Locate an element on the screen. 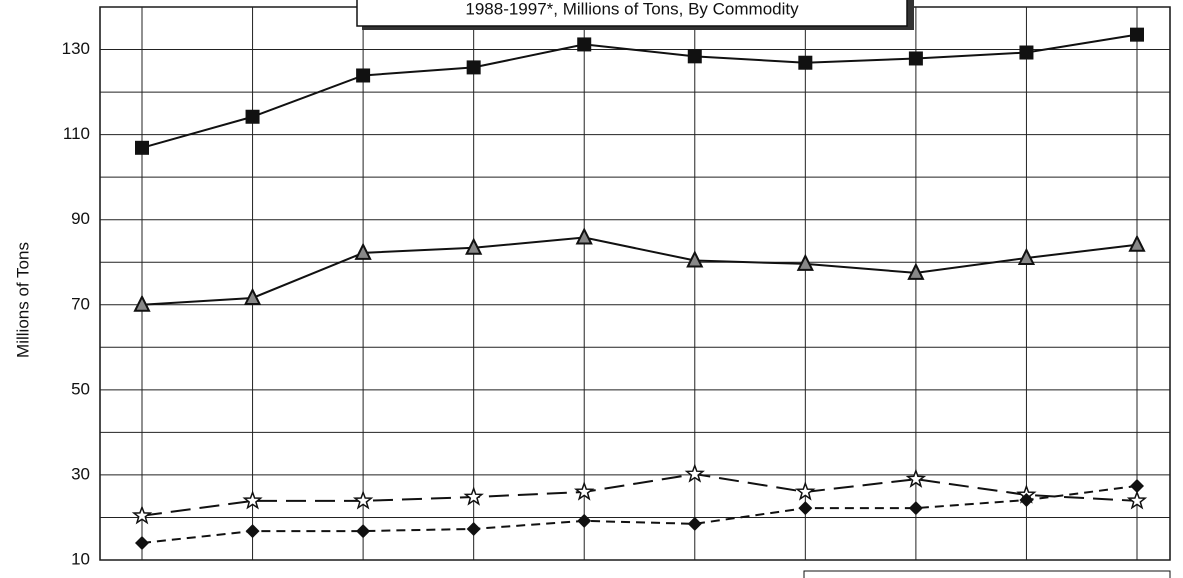  y-tick-label: 50 is located at coordinates (80, 388).